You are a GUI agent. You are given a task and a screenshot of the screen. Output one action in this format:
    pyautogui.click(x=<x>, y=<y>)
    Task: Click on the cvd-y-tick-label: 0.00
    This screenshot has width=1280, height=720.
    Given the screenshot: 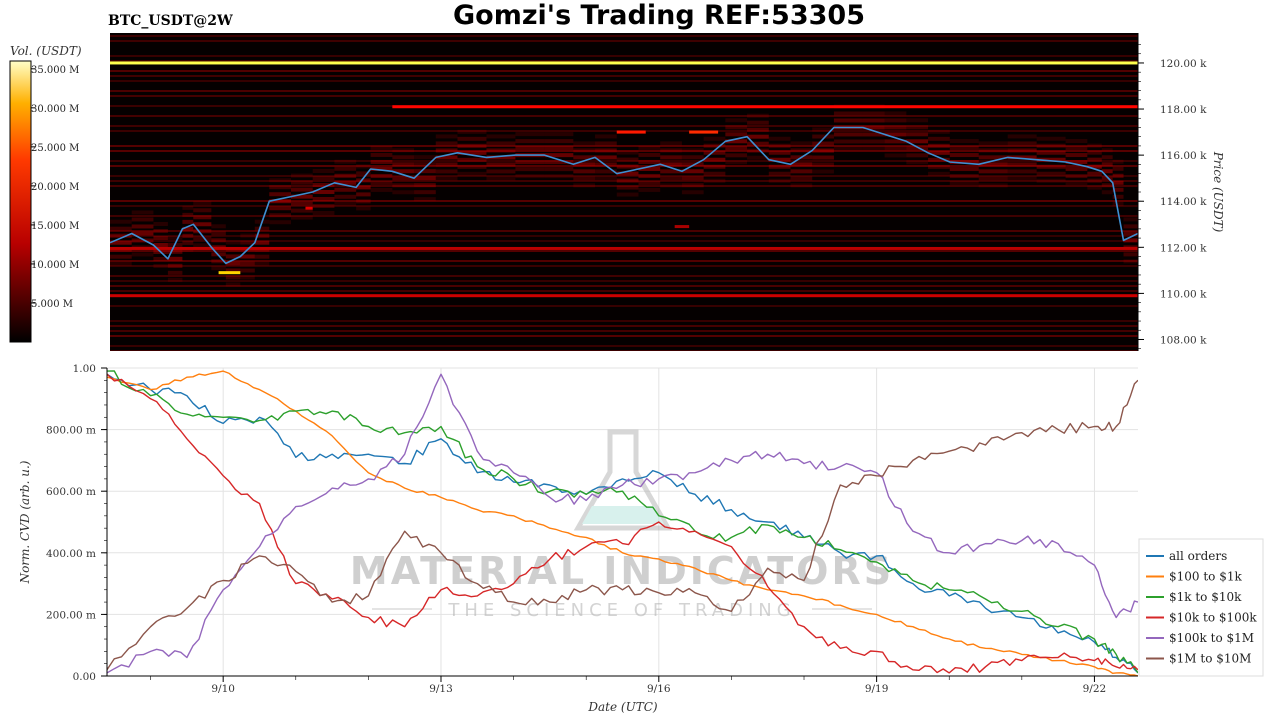 What is the action you would take?
    pyautogui.click(x=84, y=677)
    